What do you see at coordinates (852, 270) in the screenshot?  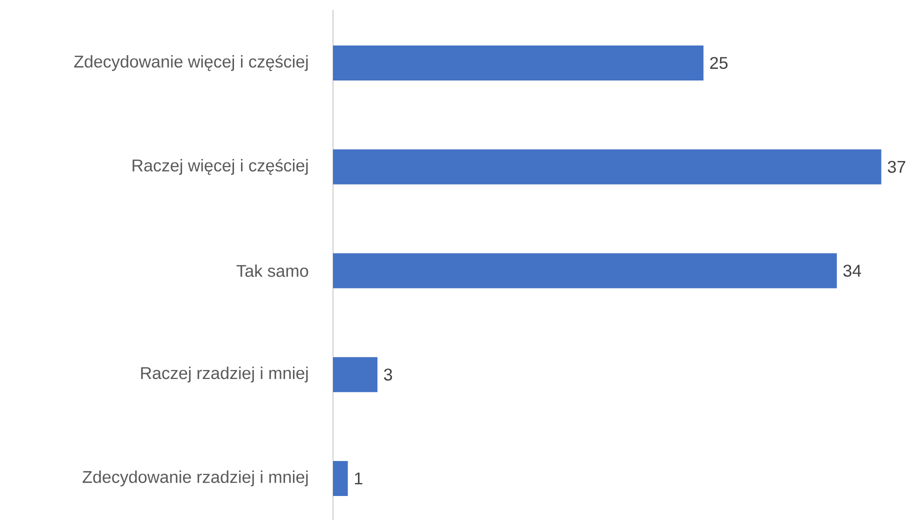 I see `data-label: 34` at bounding box center [852, 270].